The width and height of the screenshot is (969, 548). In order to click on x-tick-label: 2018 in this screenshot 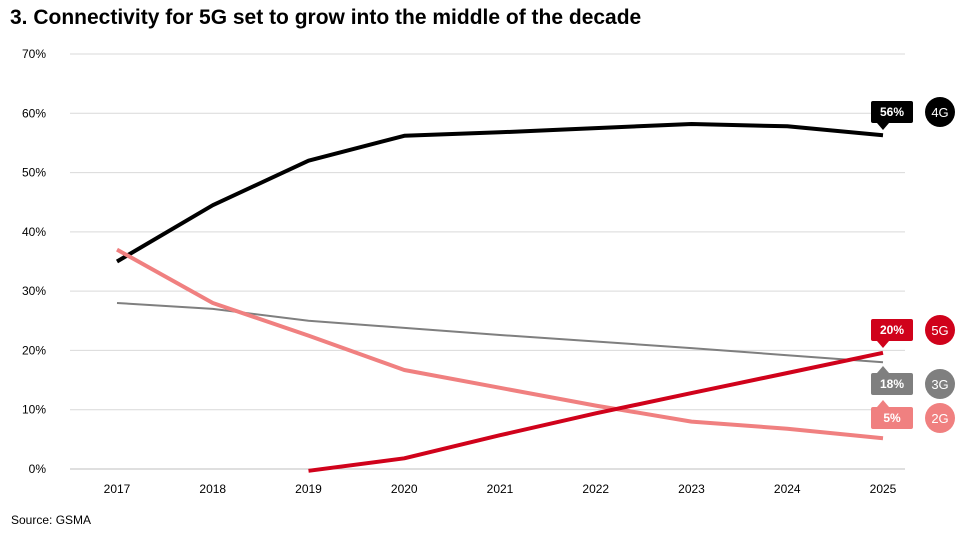, I will do `click(212, 489)`.